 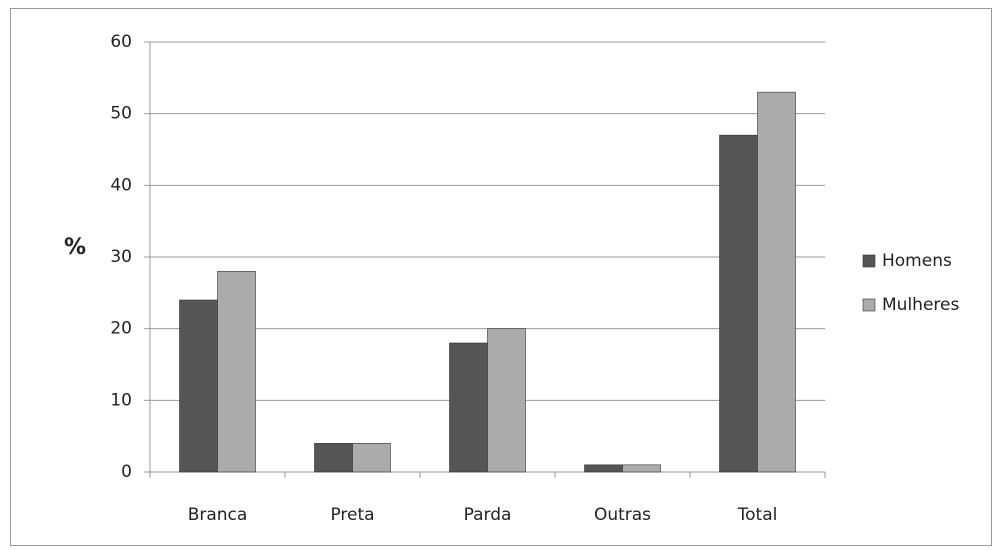 What do you see at coordinates (121, 185) in the screenshot?
I see `y-tick-label: 40` at bounding box center [121, 185].